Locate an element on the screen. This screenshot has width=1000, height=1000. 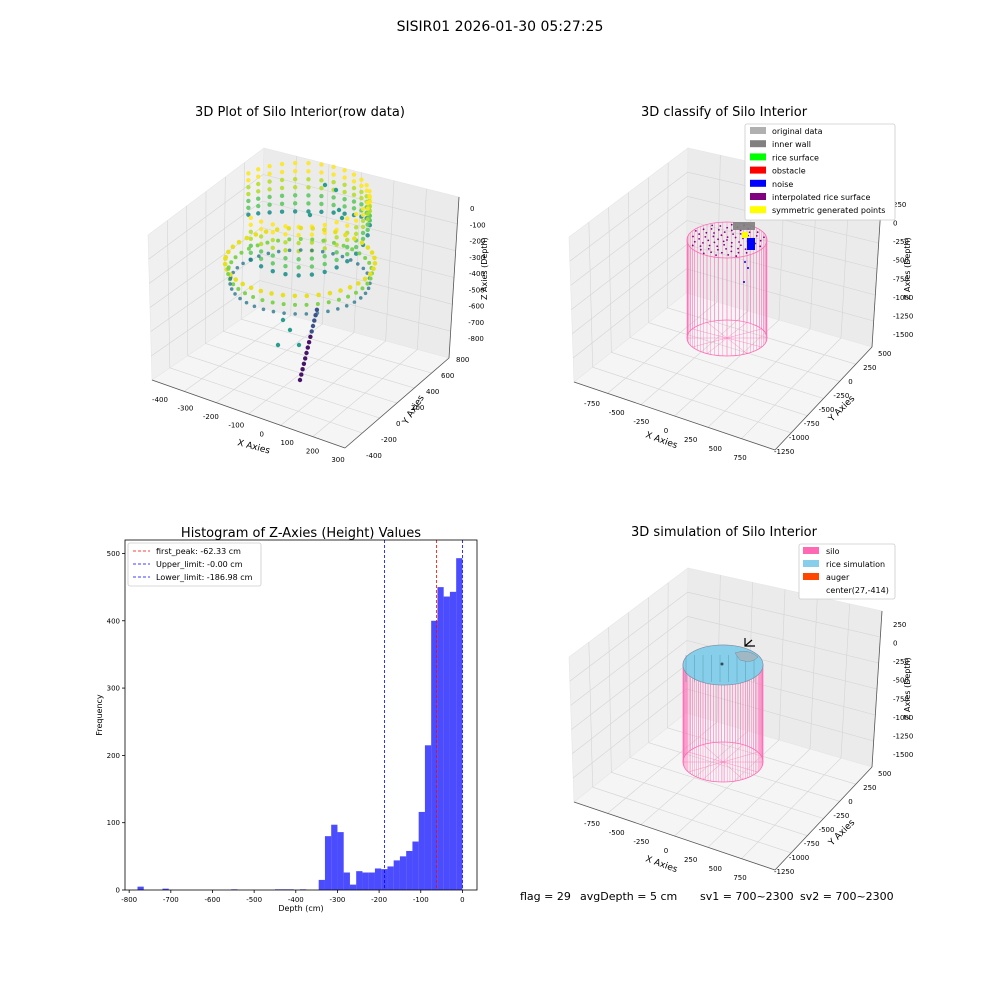
classify-legend-label: original data is located at coordinates (797, 131).